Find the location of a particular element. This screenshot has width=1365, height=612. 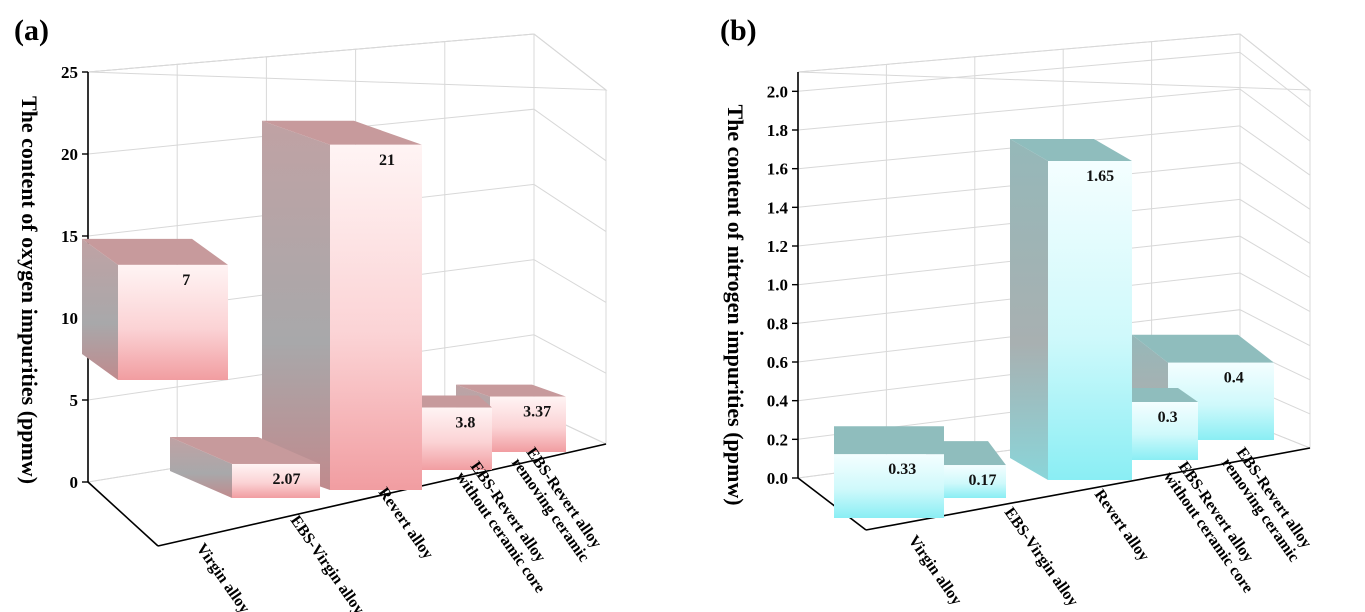

ytick-label: 5 is located at coordinates (74, 400).